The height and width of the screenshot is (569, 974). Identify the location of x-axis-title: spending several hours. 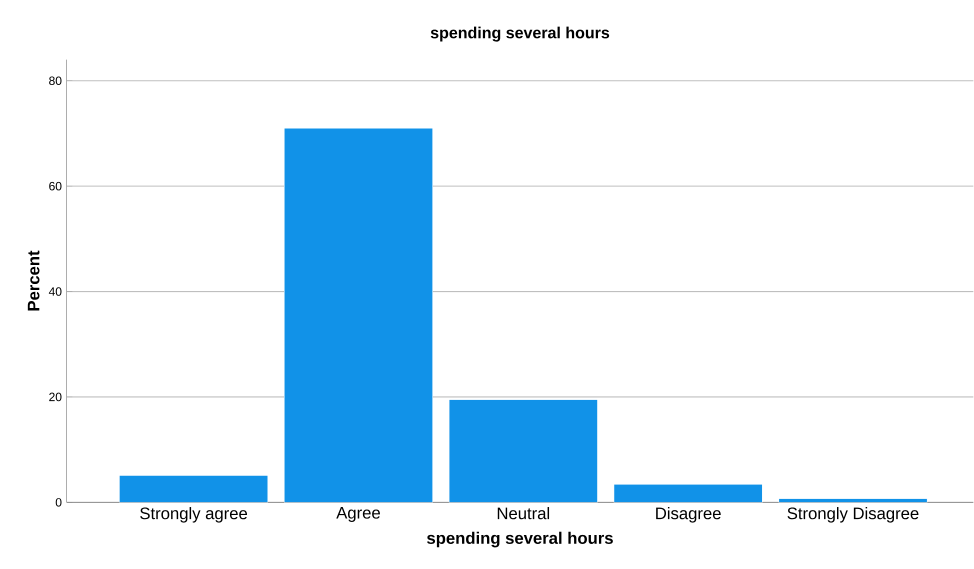
(520, 540).